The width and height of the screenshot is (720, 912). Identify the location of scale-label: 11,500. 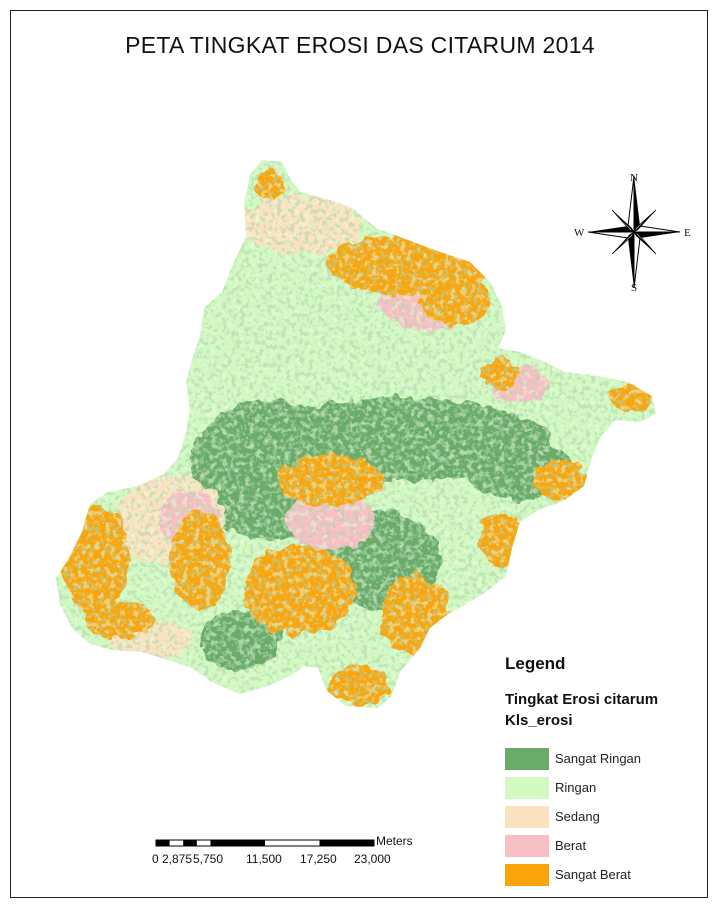
(264, 859).